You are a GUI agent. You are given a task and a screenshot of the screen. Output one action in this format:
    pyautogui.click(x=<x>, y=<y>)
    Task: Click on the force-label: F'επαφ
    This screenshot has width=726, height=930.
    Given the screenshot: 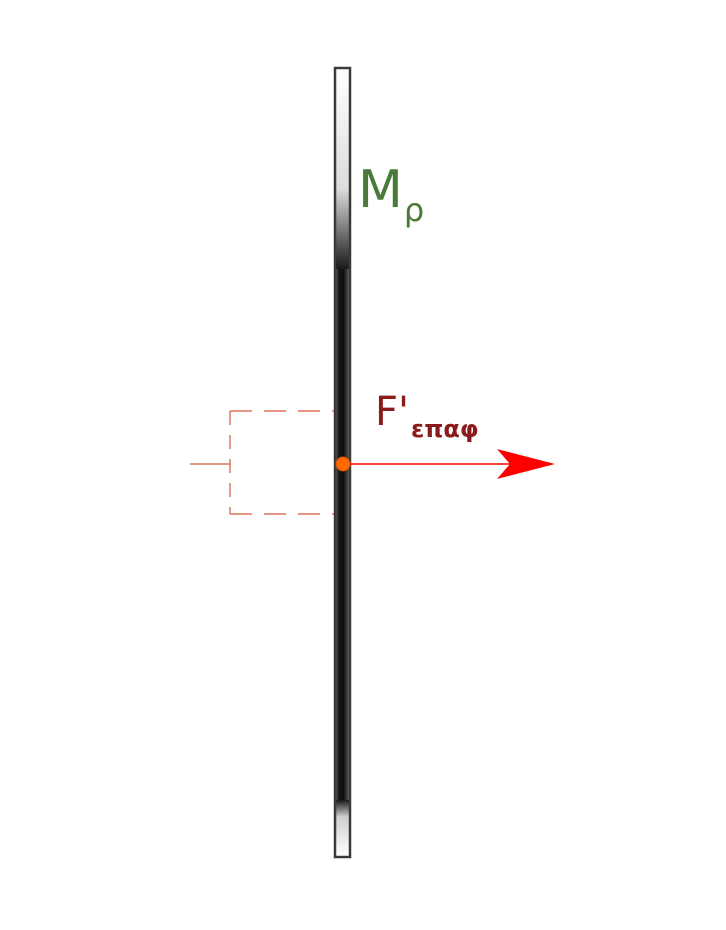 What is the action you would take?
    pyautogui.click(x=427, y=415)
    